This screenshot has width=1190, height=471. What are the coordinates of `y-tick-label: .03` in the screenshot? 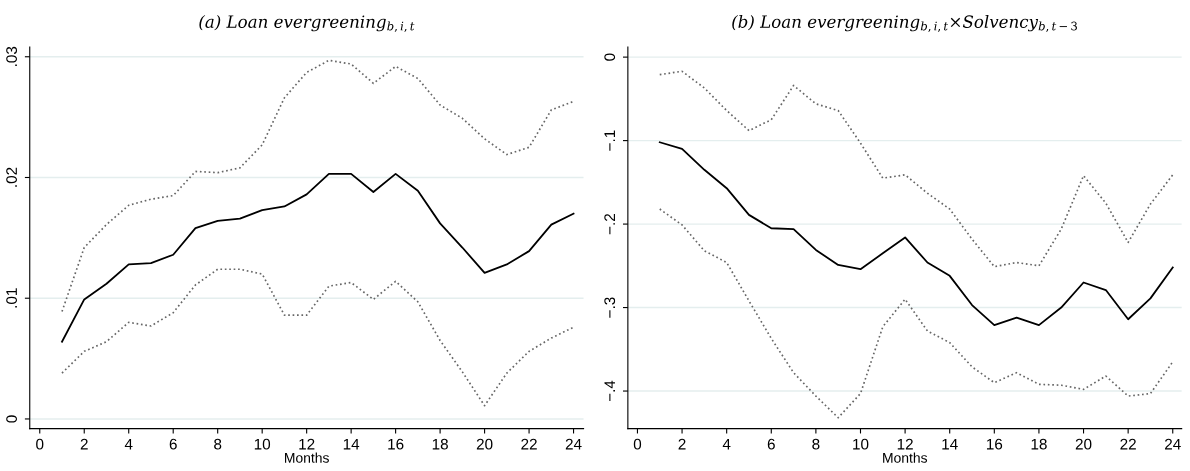 It's located at (12, 56).